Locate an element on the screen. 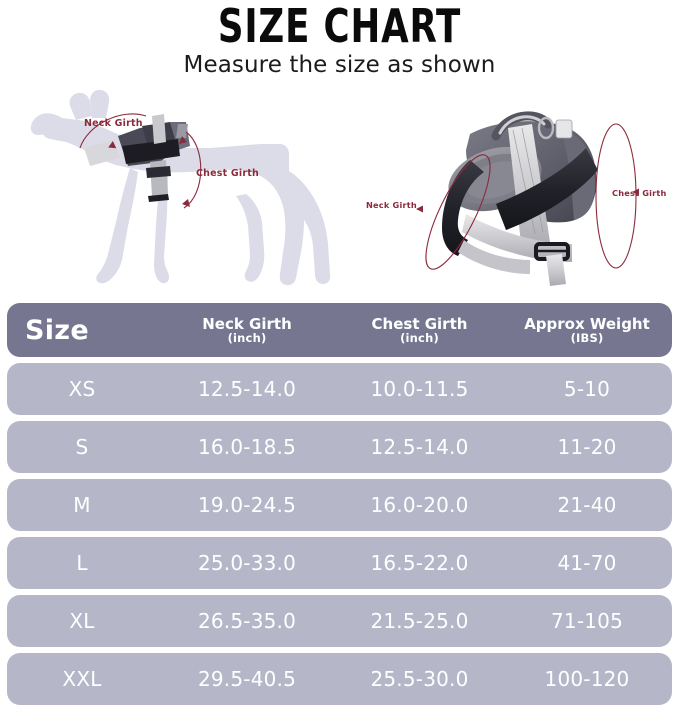  page-header: SIZE CHART Measure the size as shown is located at coordinates (339, 44).